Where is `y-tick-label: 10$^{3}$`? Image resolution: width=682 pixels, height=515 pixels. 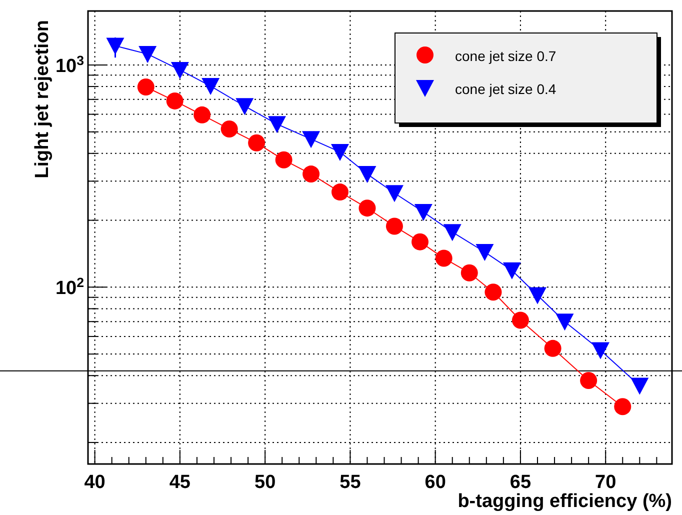
y-tick-label: 10$^{3}$ is located at coordinates (69, 64).